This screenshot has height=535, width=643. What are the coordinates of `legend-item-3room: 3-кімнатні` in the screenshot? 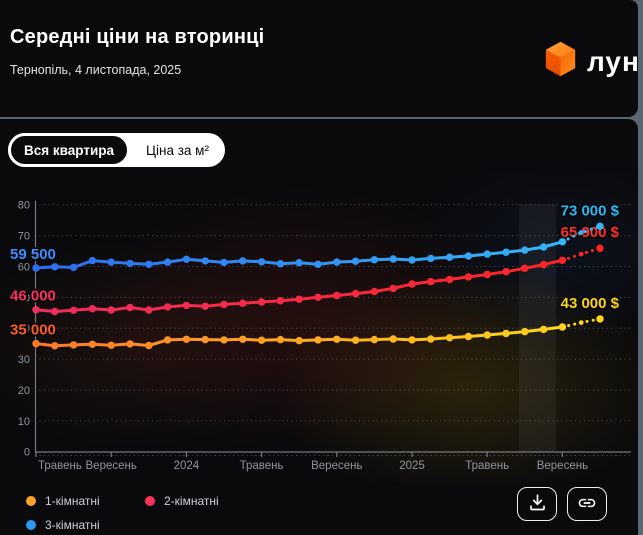 It's located at (85, 525).